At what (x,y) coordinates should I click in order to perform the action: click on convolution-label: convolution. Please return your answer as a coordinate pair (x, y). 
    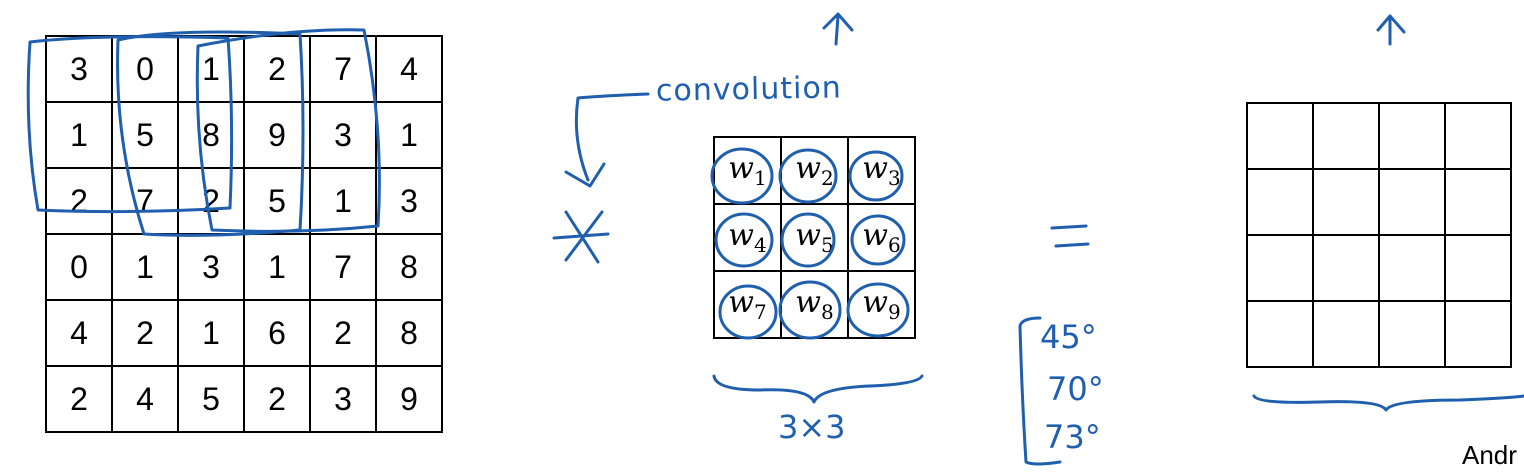
    Looking at the image, I should click on (749, 89).